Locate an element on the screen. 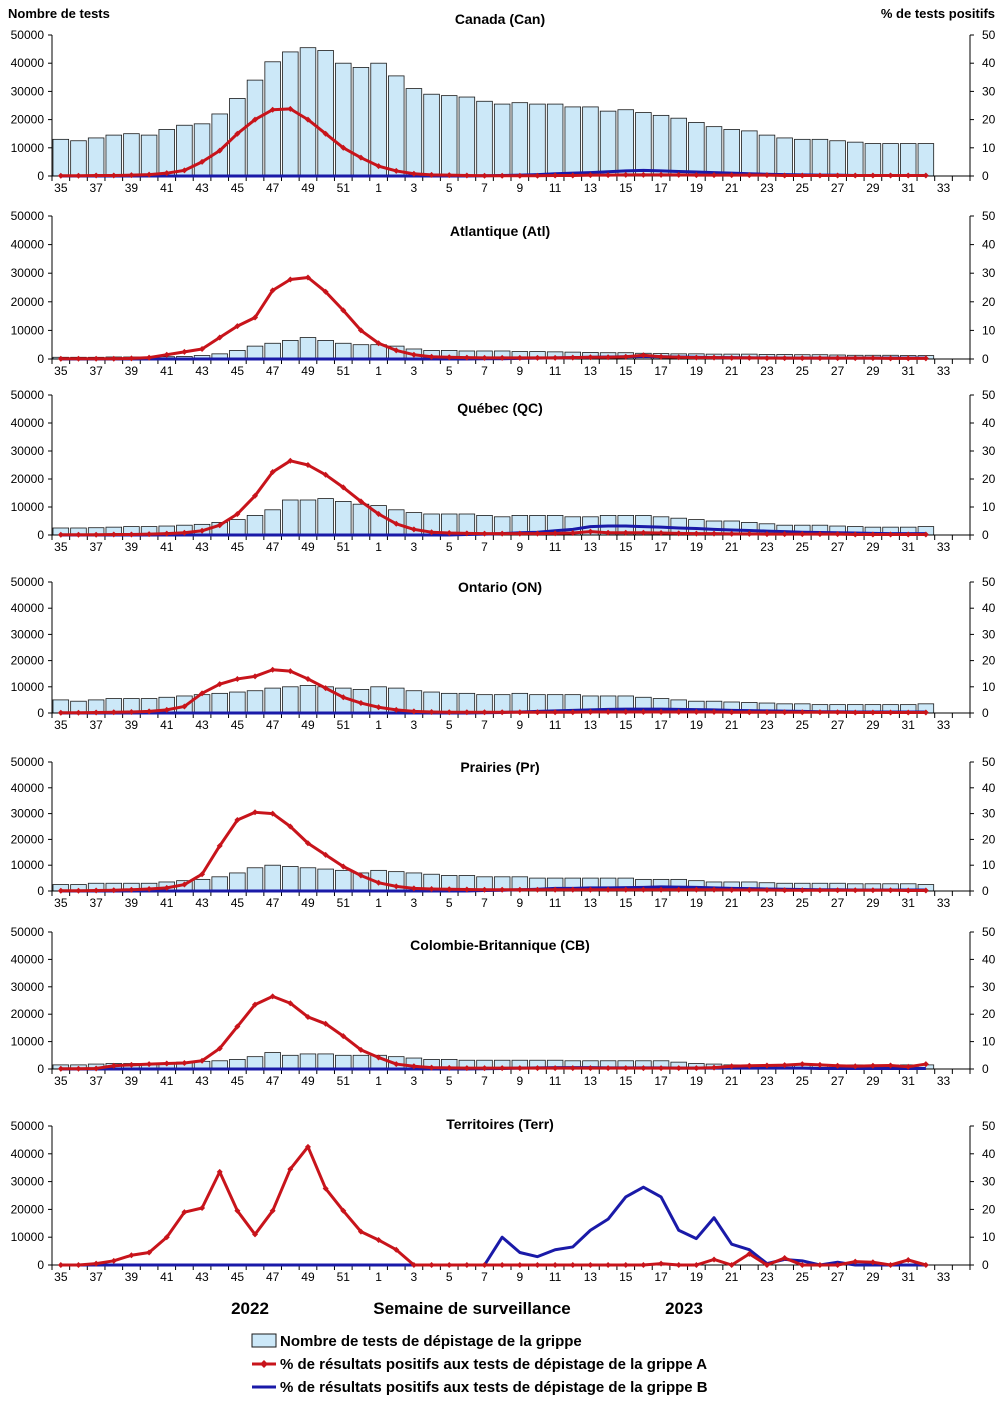 The height and width of the screenshot is (1411, 1002). x-tick-label: 7 is located at coordinates (484, 371).